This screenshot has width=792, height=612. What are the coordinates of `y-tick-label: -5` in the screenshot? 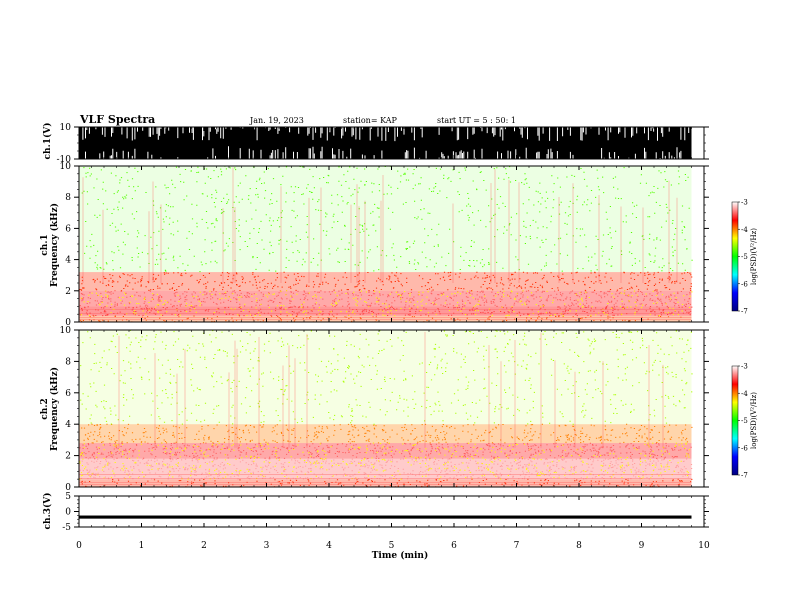 It's located at (66, 528).